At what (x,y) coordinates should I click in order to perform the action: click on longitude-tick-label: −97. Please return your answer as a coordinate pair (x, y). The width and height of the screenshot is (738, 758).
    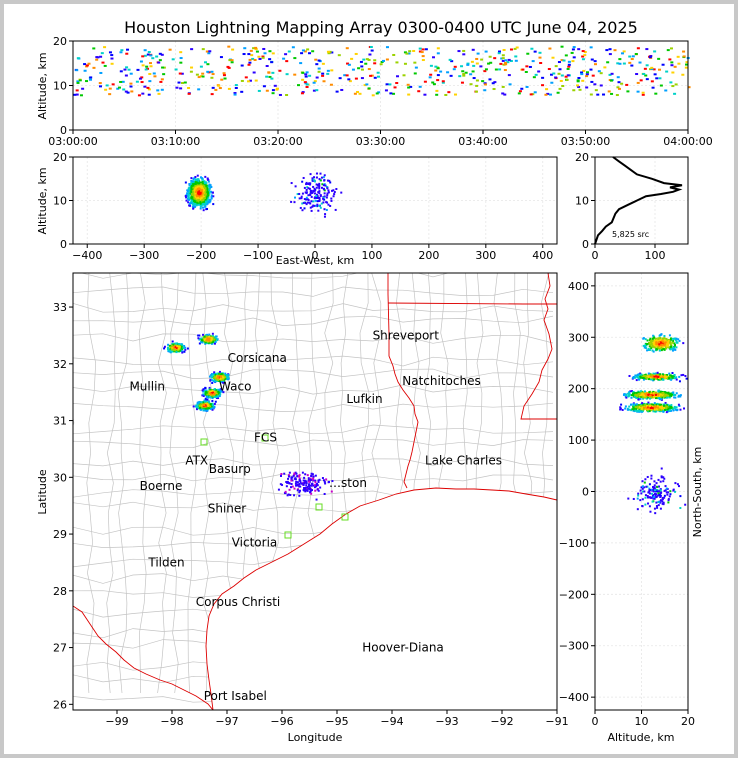
    Looking at the image, I should click on (226, 721).